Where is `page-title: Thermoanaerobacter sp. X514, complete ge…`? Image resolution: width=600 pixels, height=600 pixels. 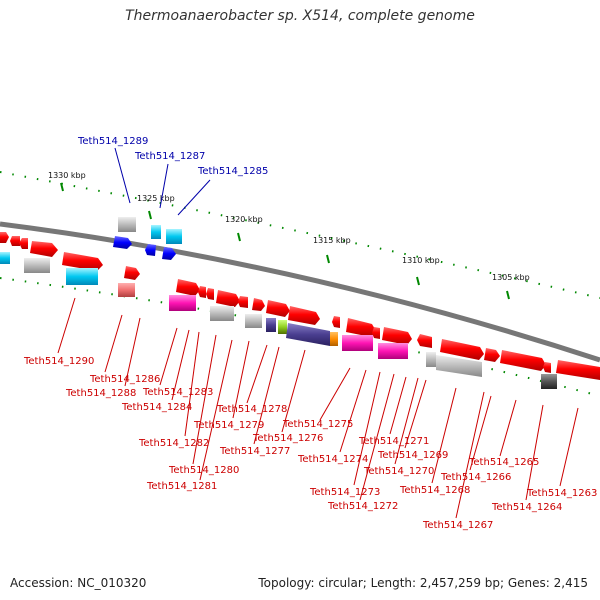 page-title: Thermoanaerobacter sp. X514, complete ge… is located at coordinates (300, 16).